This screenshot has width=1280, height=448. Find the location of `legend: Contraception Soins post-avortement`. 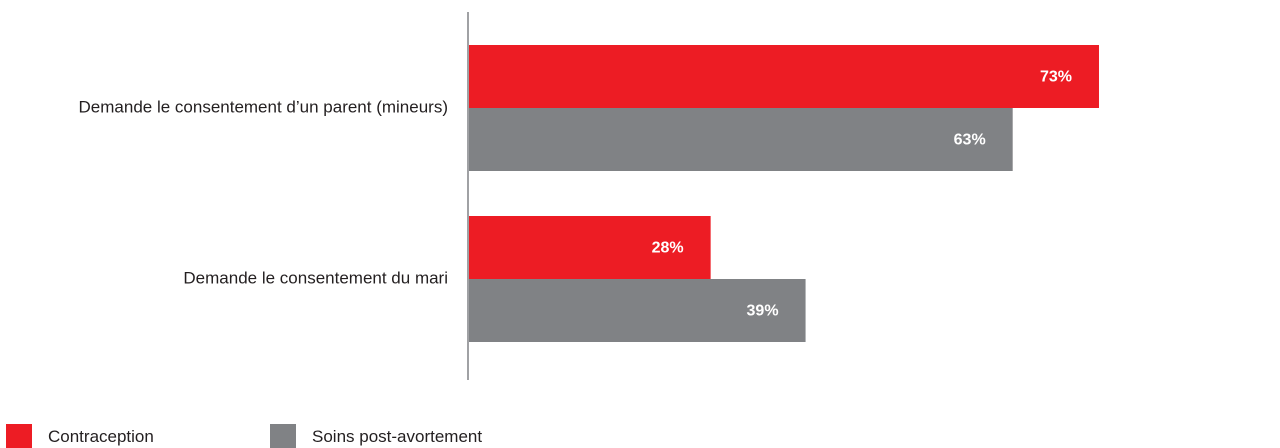

legend: Contraception Soins post-avortement is located at coordinates (244, 436).